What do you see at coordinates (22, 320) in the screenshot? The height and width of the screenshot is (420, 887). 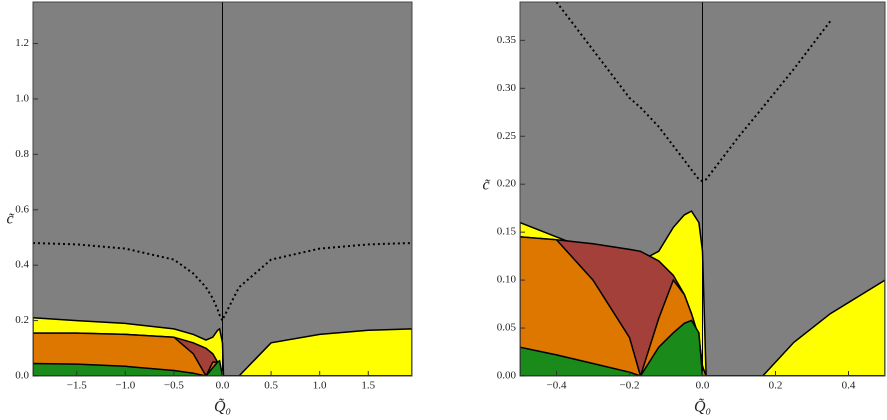 I see `y-tick-label: 0.2` at bounding box center [22, 320].